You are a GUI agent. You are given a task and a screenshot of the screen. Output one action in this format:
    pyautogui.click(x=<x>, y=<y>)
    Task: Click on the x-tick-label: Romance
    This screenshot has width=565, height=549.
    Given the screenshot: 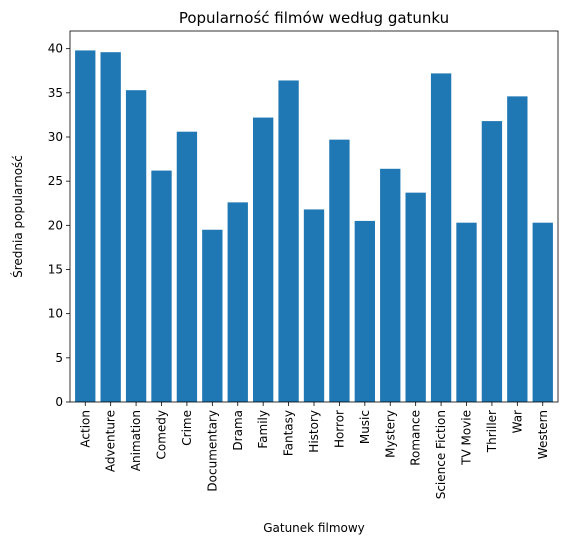 What is the action you would take?
    pyautogui.click(x=416, y=438)
    